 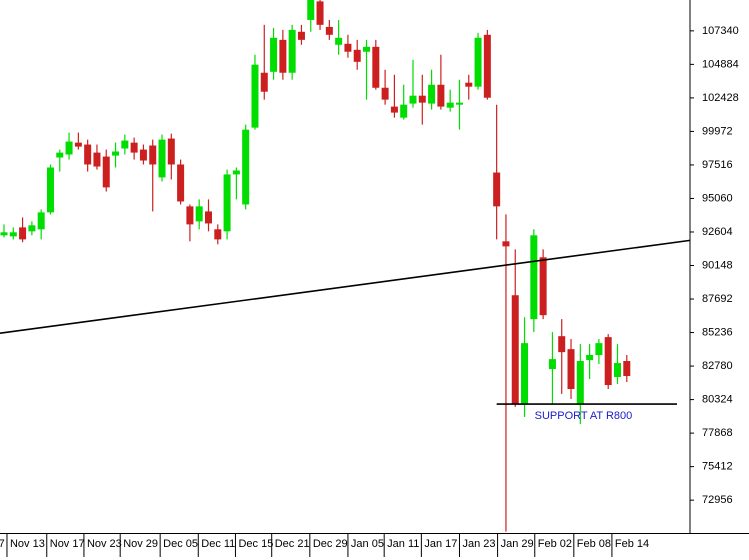 What do you see at coordinates (255, 544) in the screenshot?
I see `x-tick-label: Dec 15` at bounding box center [255, 544].